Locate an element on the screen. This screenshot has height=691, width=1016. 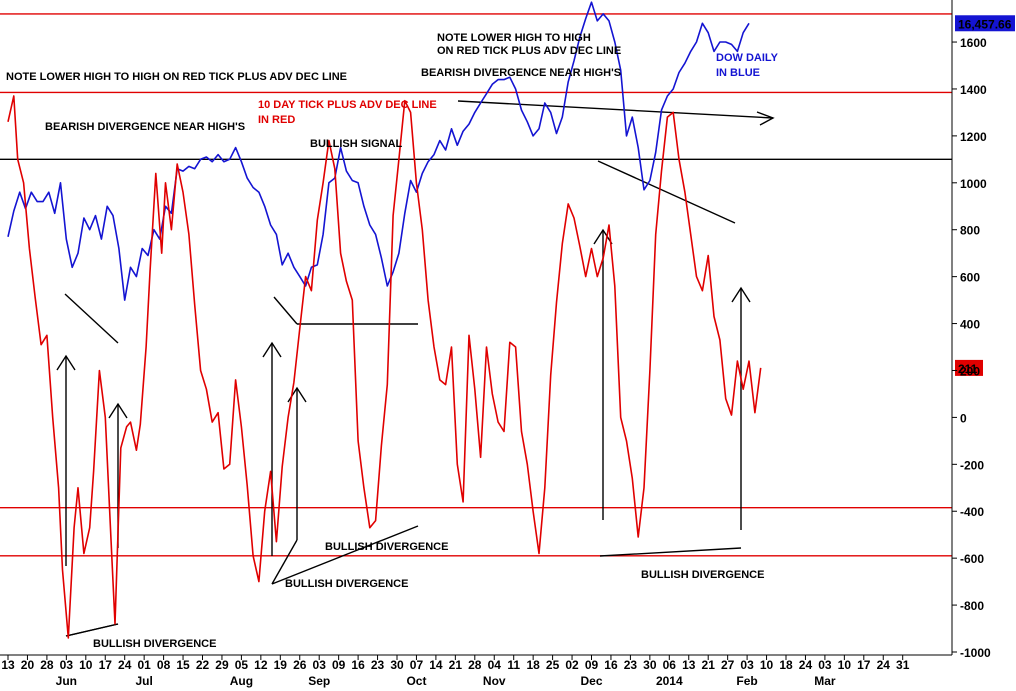
x-tick-label-3: 03 is located at coordinates (67, 665).